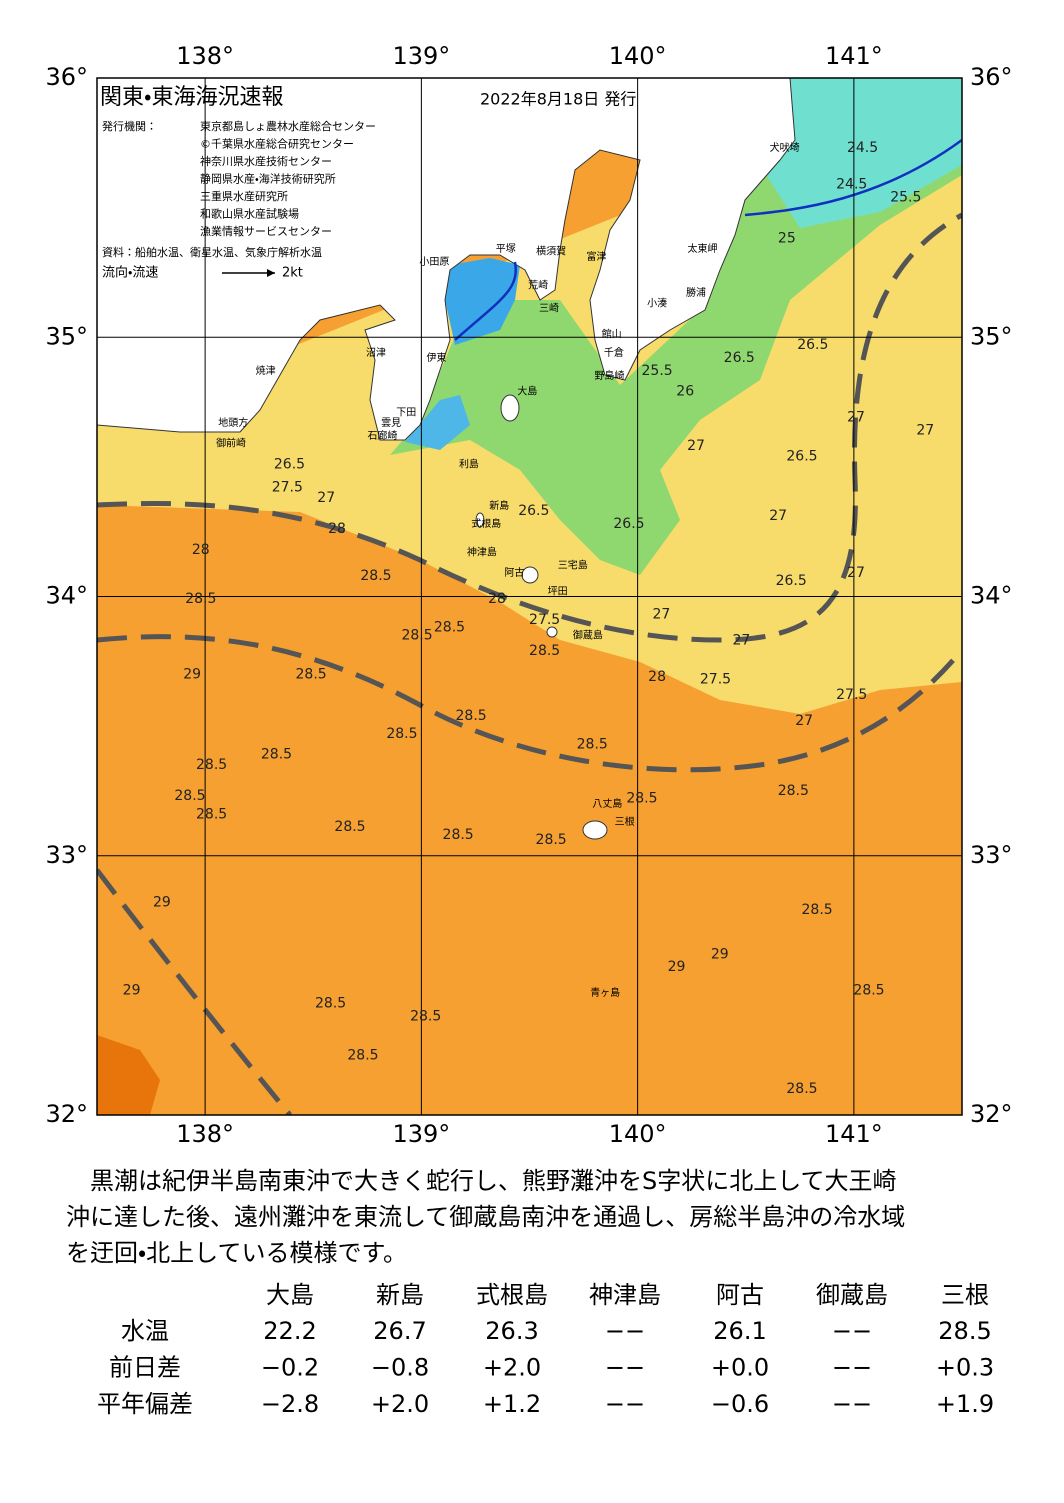  What do you see at coordinates (558, 590) in the screenshot?
I see `place-name: 坪田` at bounding box center [558, 590].